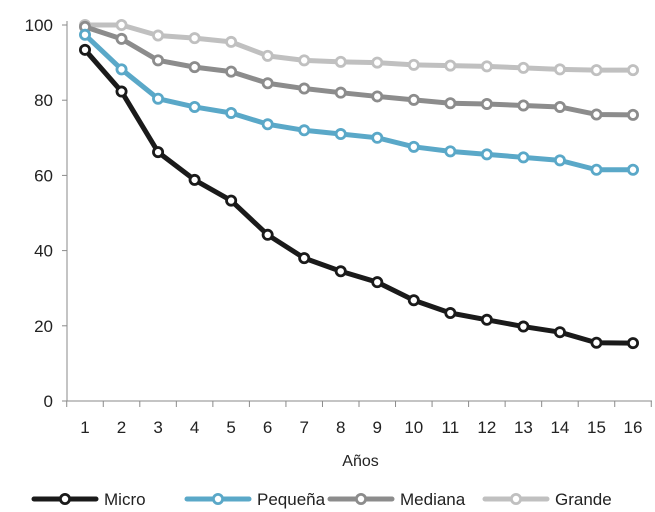 This screenshot has width=655, height=512. What do you see at coordinates (360, 461) in the screenshot?
I see `x-axis-title: Años` at bounding box center [360, 461].